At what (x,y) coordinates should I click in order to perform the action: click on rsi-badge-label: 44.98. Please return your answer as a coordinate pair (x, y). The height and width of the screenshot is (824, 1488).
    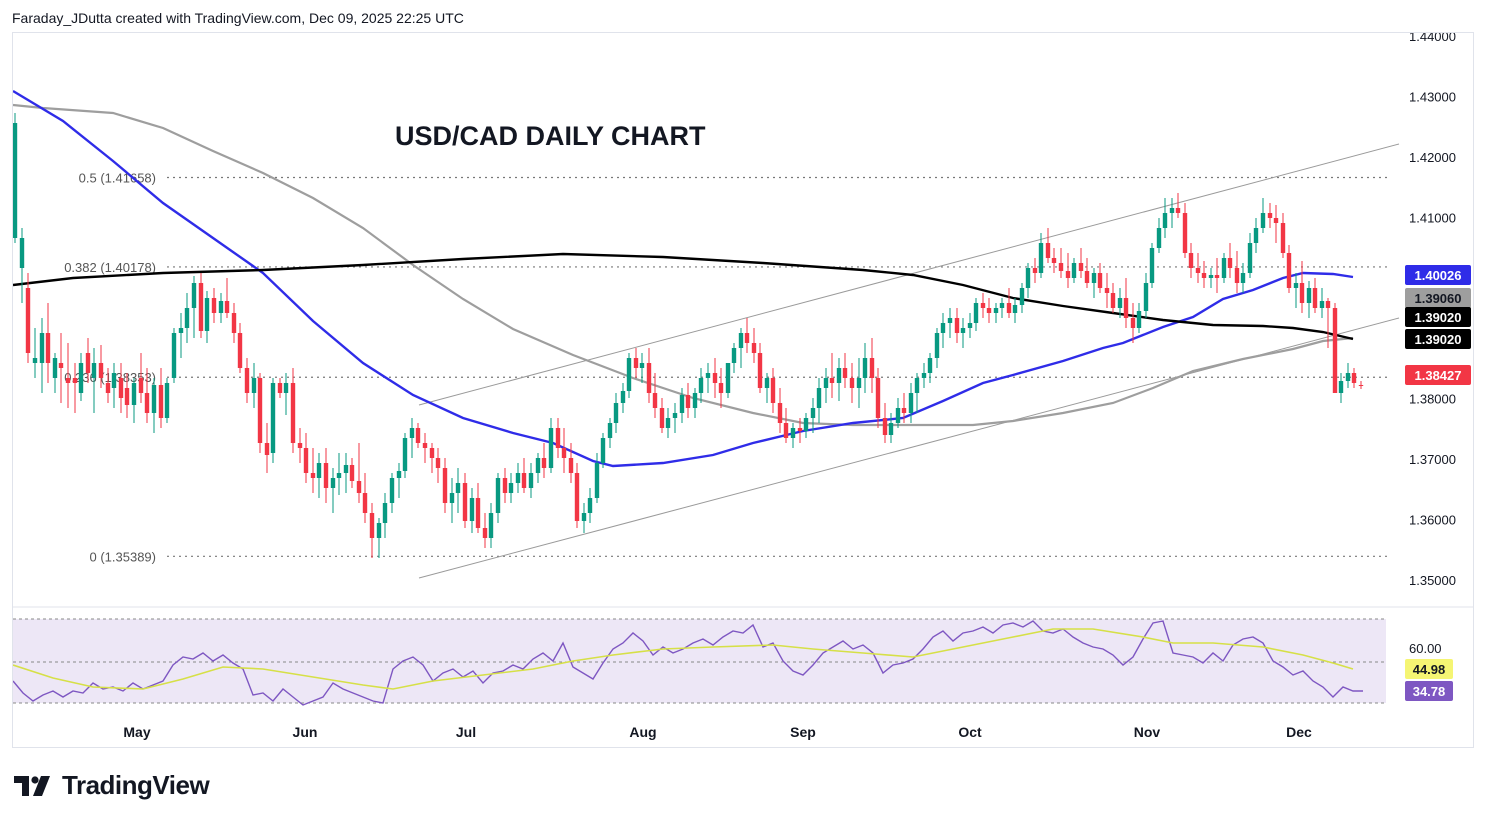
    Looking at the image, I should click on (1429, 669).